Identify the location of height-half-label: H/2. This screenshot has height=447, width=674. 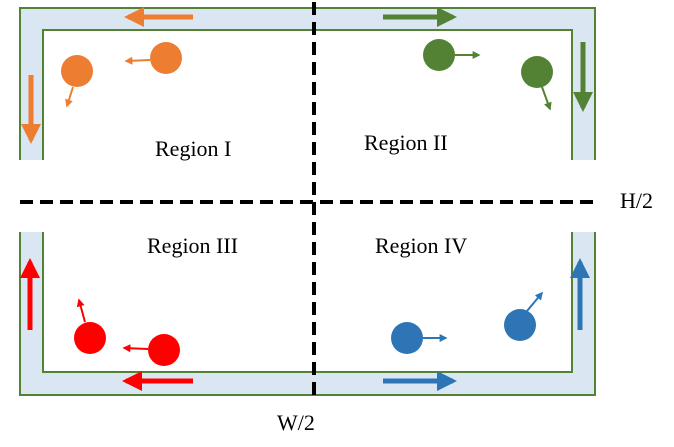
(636, 200).